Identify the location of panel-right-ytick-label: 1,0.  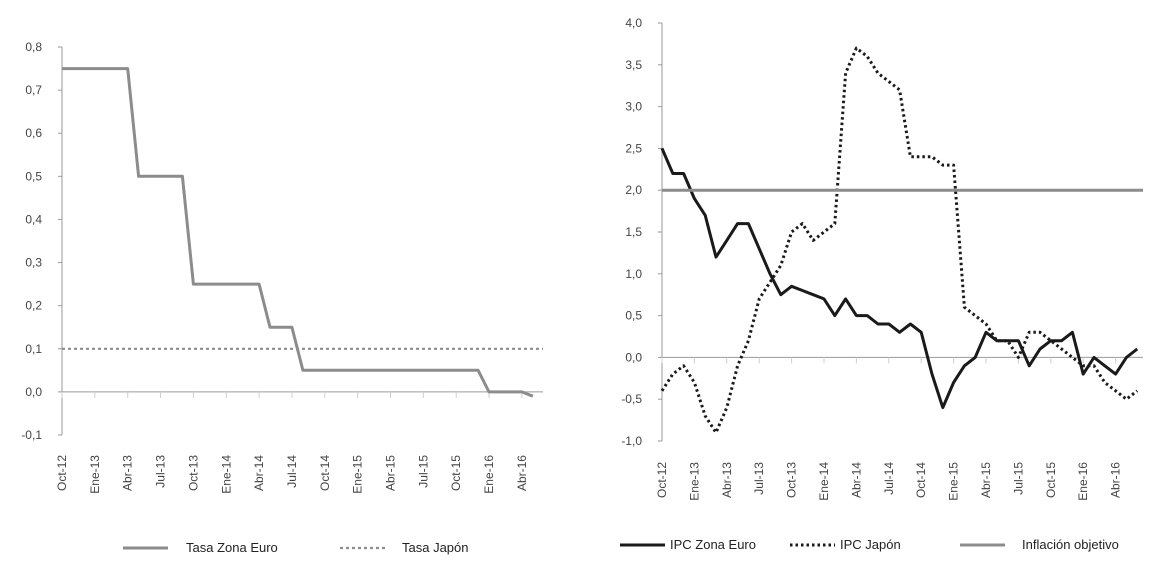
(633, 274).